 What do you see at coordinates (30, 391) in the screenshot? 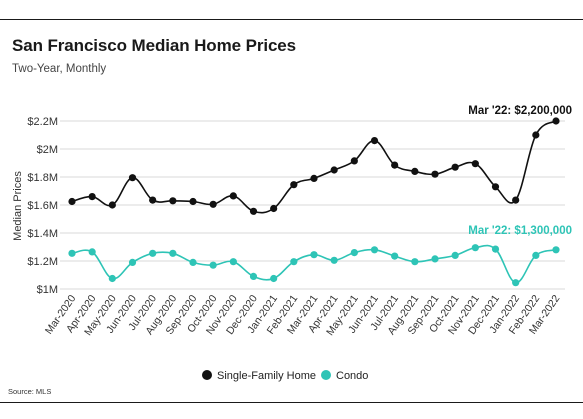
I see `source-note: Source: MLS` at bounding box center [30, 391].